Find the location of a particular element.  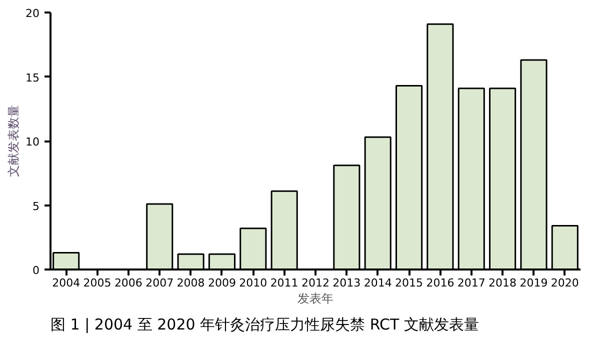

y-tick-label: 20 is located at coordinates (33, 13).